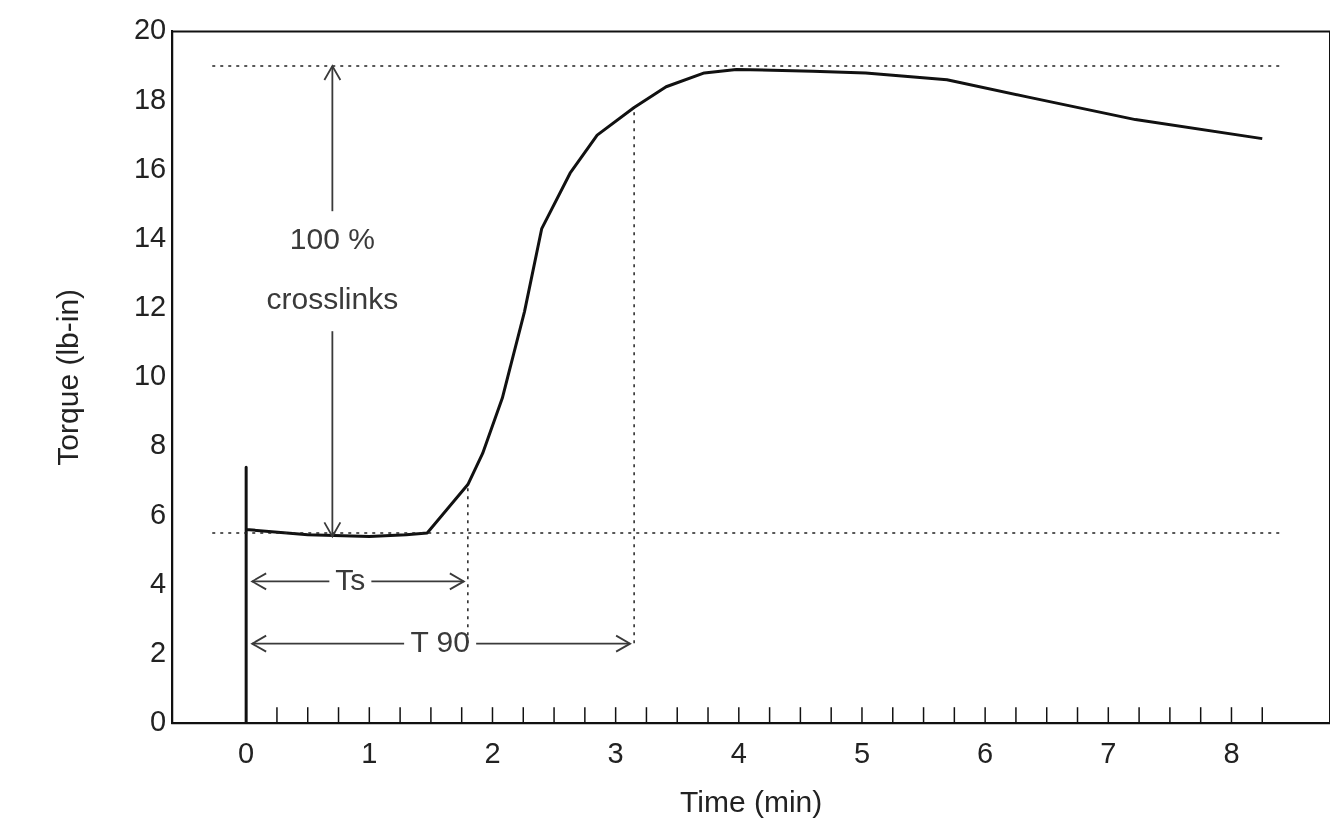  Describe the element at coordinates (158, 513) in the screenshot. I see `y-tick-label: 6` at that location.